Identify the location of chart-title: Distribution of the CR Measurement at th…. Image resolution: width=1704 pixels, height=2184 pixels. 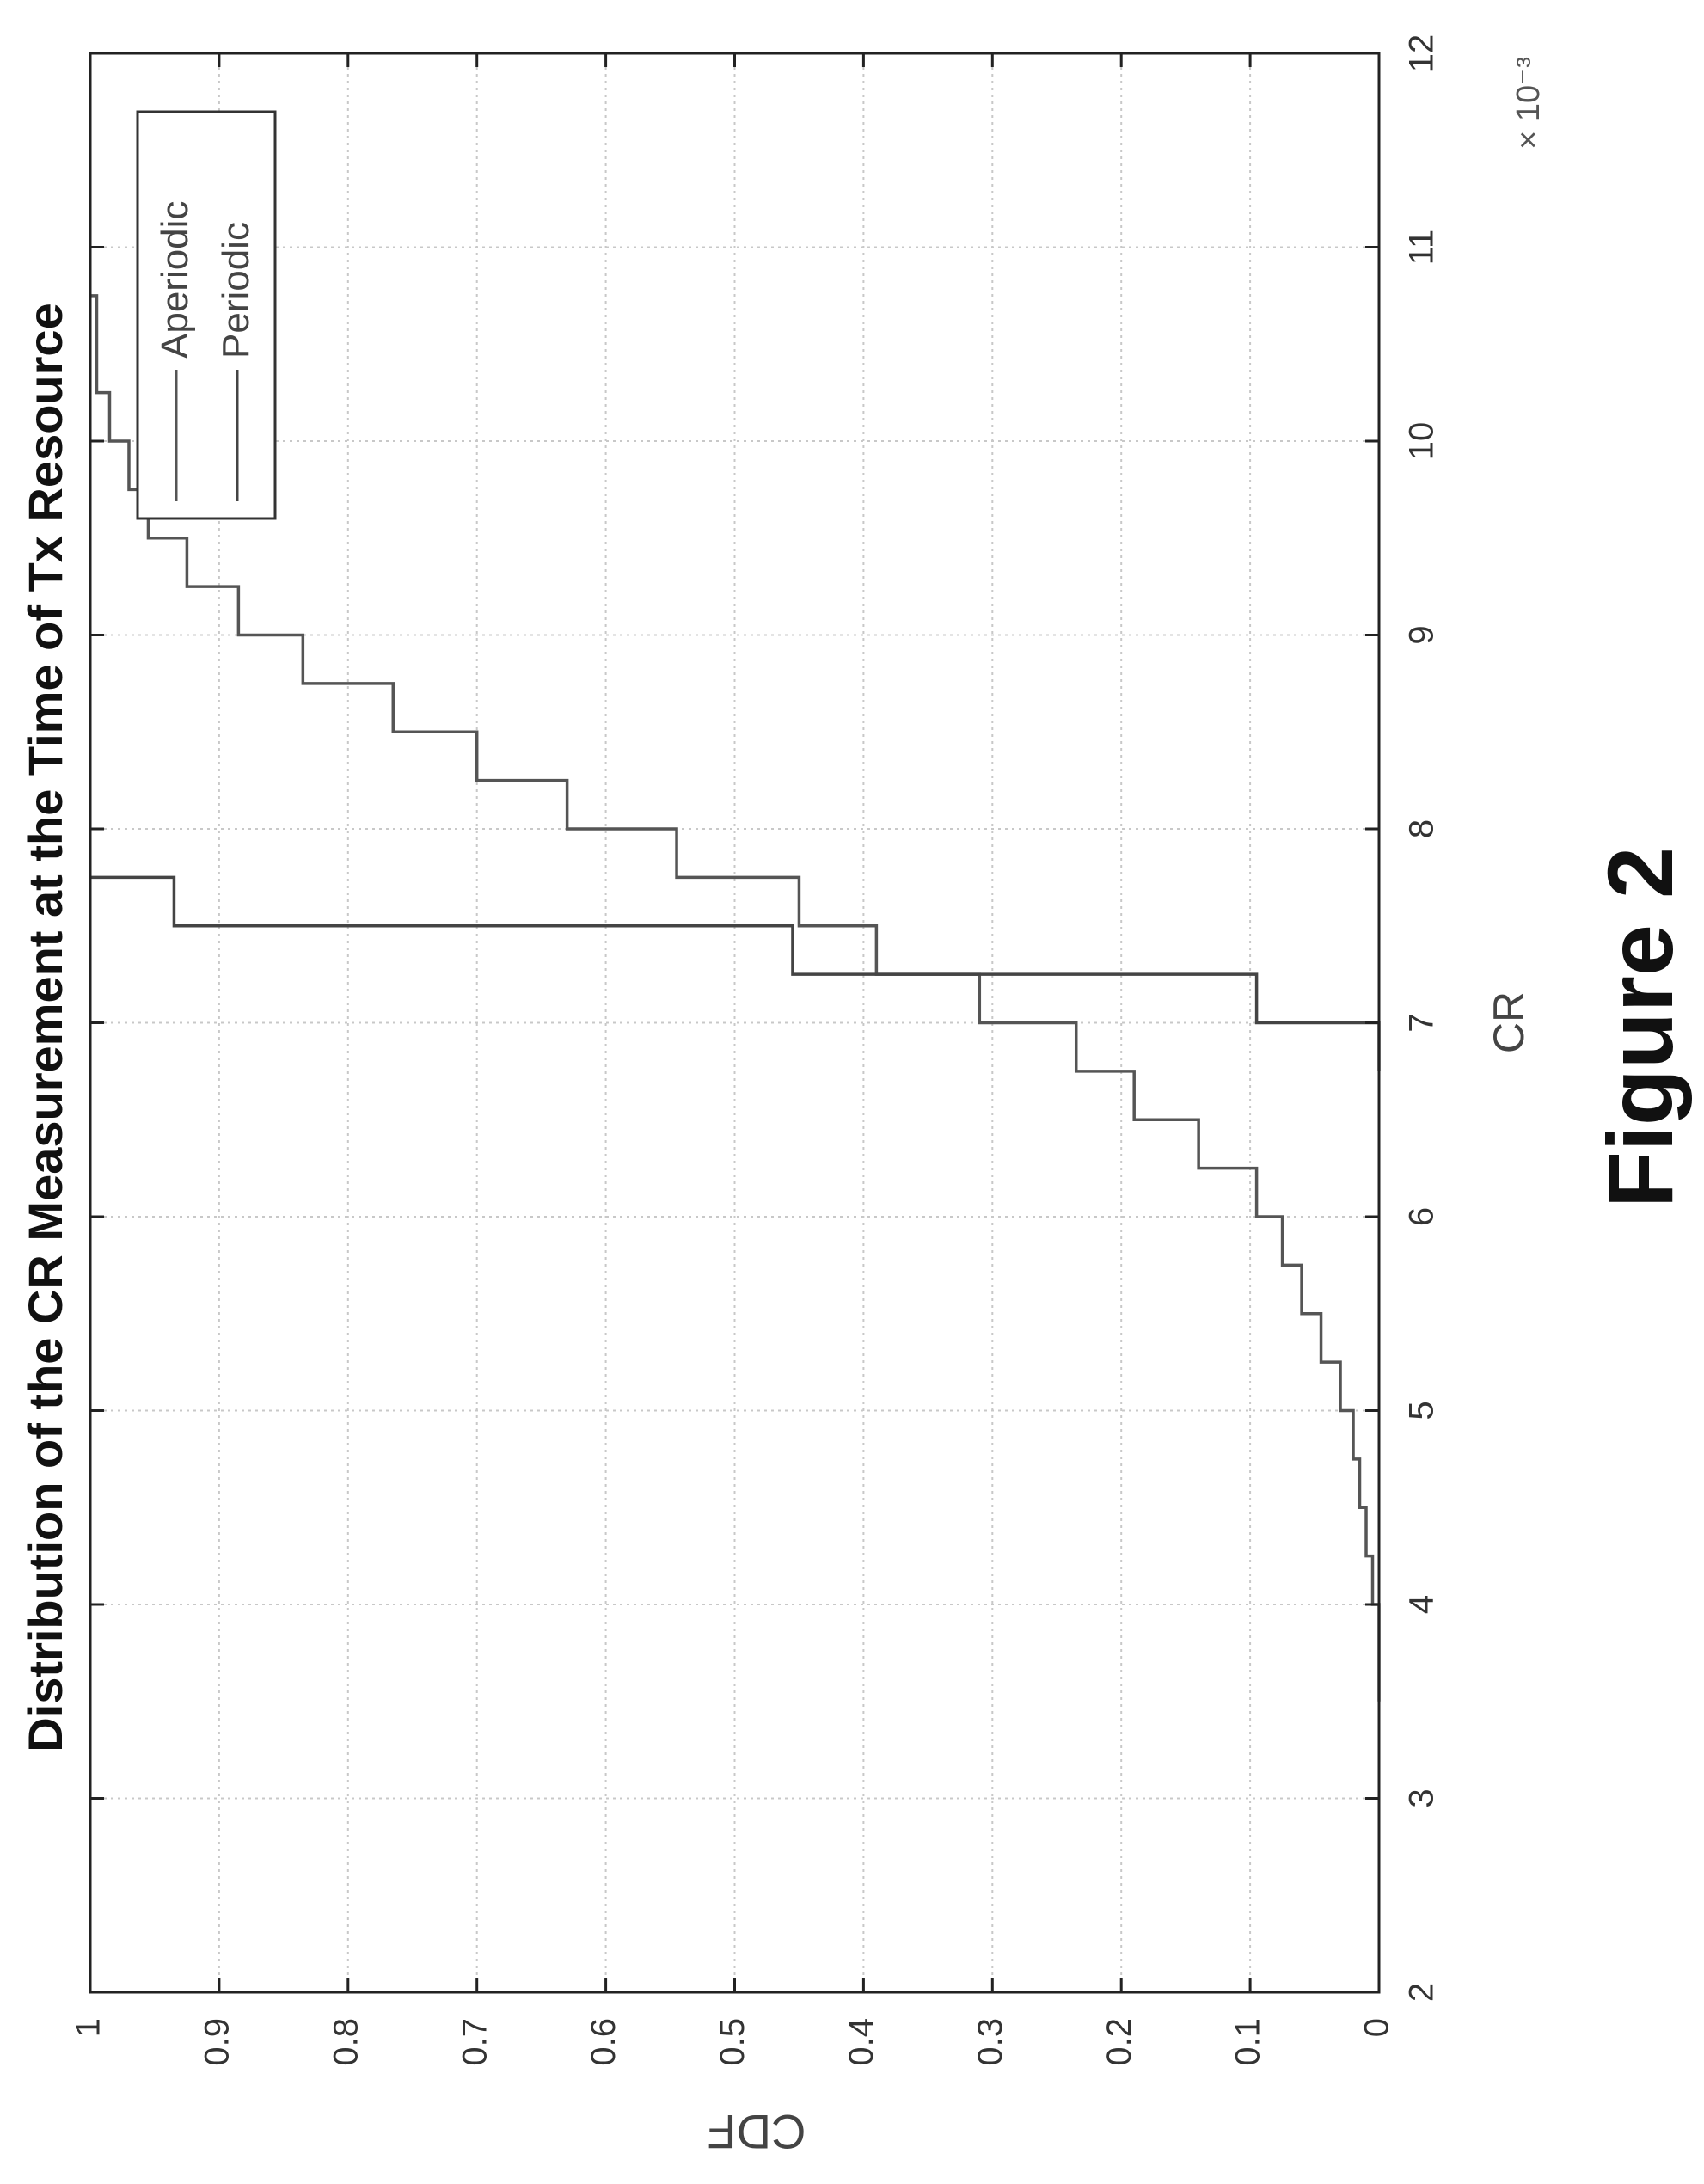
(45, 1027).